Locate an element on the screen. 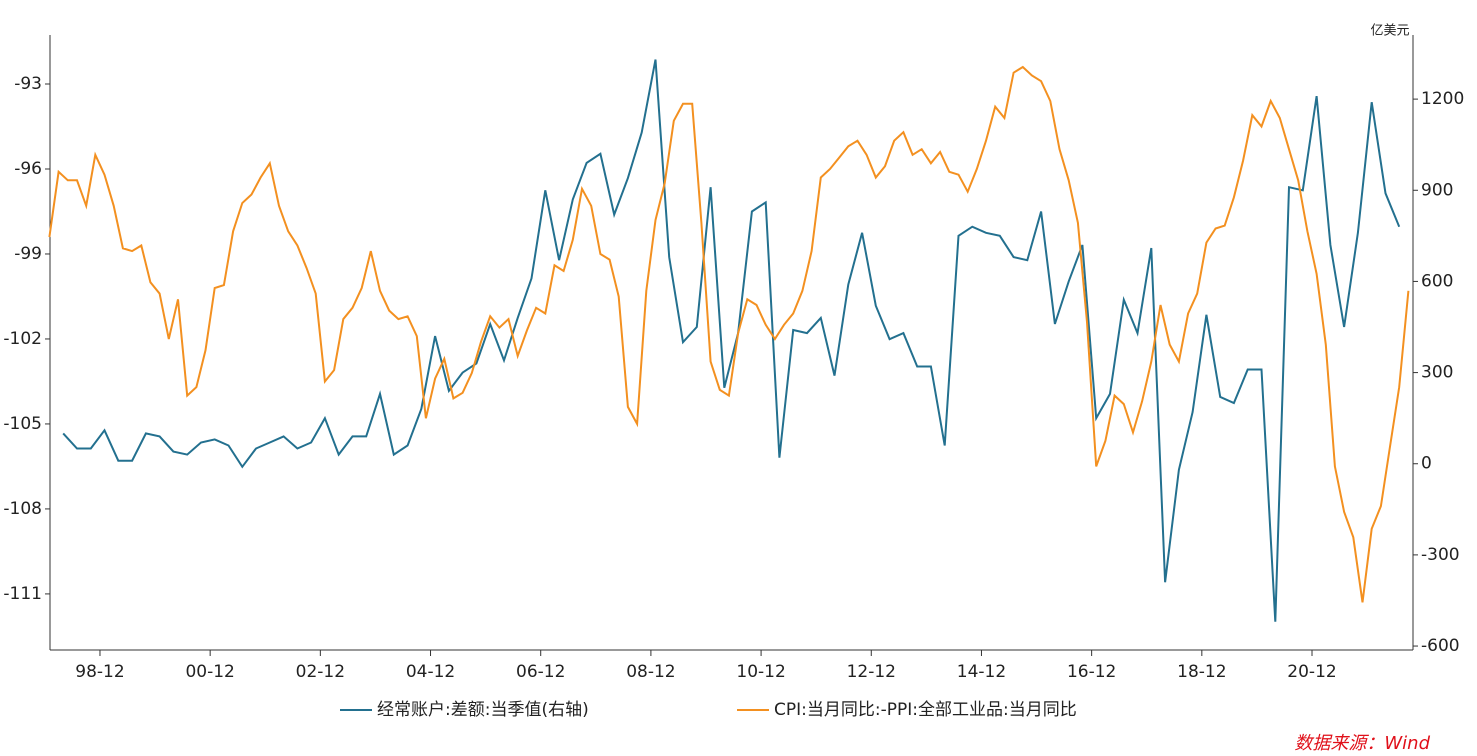  y2-tick-label: -300 is located at coordinates (1440, 555).